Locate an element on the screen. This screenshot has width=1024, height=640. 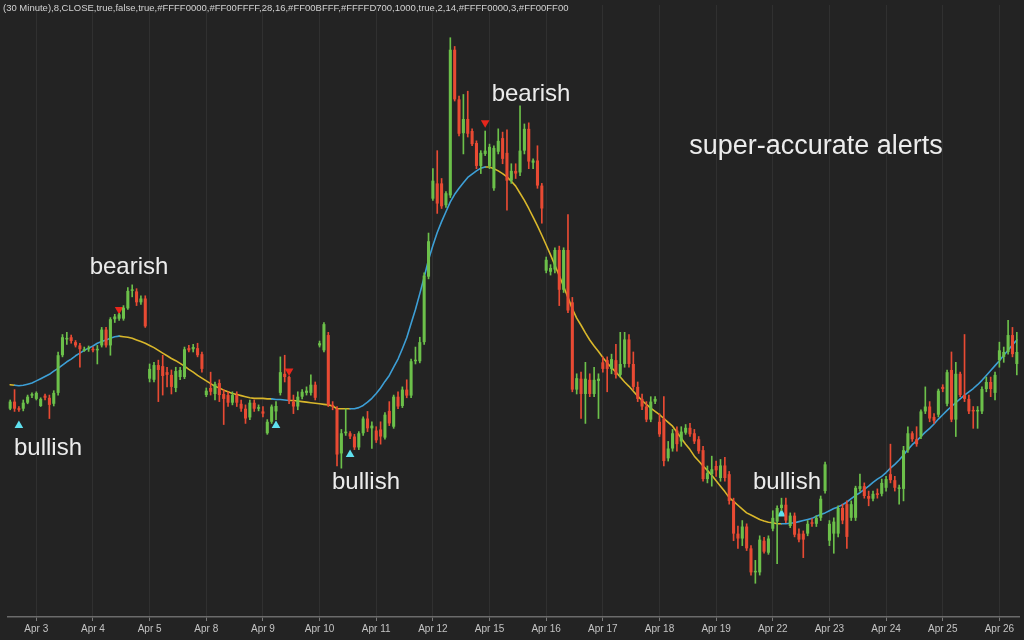
x-tick-label: Apr 15 is located at coordinates (489, 628).